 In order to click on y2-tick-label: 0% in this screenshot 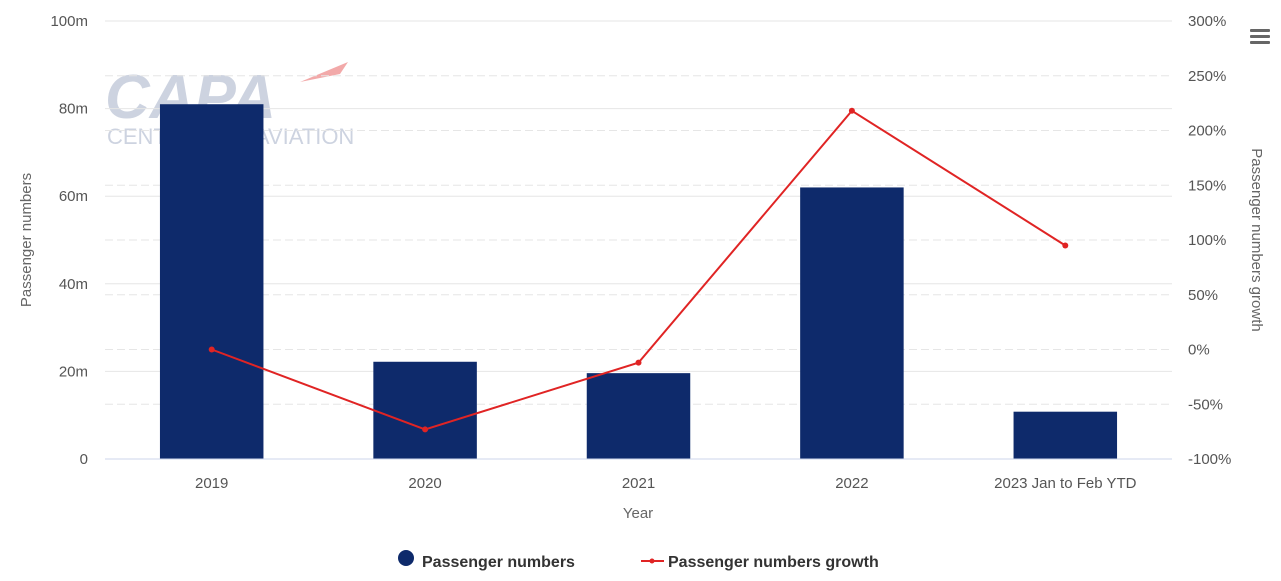, I will do `click(1199, 350)`.